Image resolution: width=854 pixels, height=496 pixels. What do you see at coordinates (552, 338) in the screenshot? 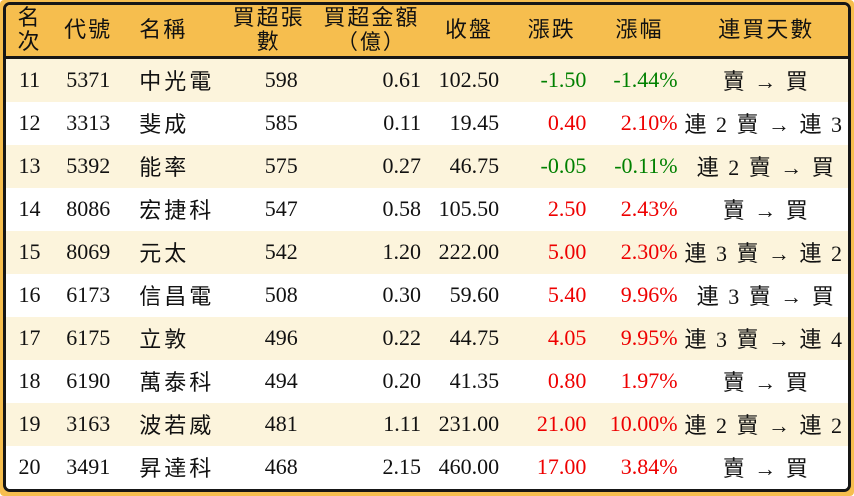
I see `change-cell: 4.05` at bounding box center [552, 338].